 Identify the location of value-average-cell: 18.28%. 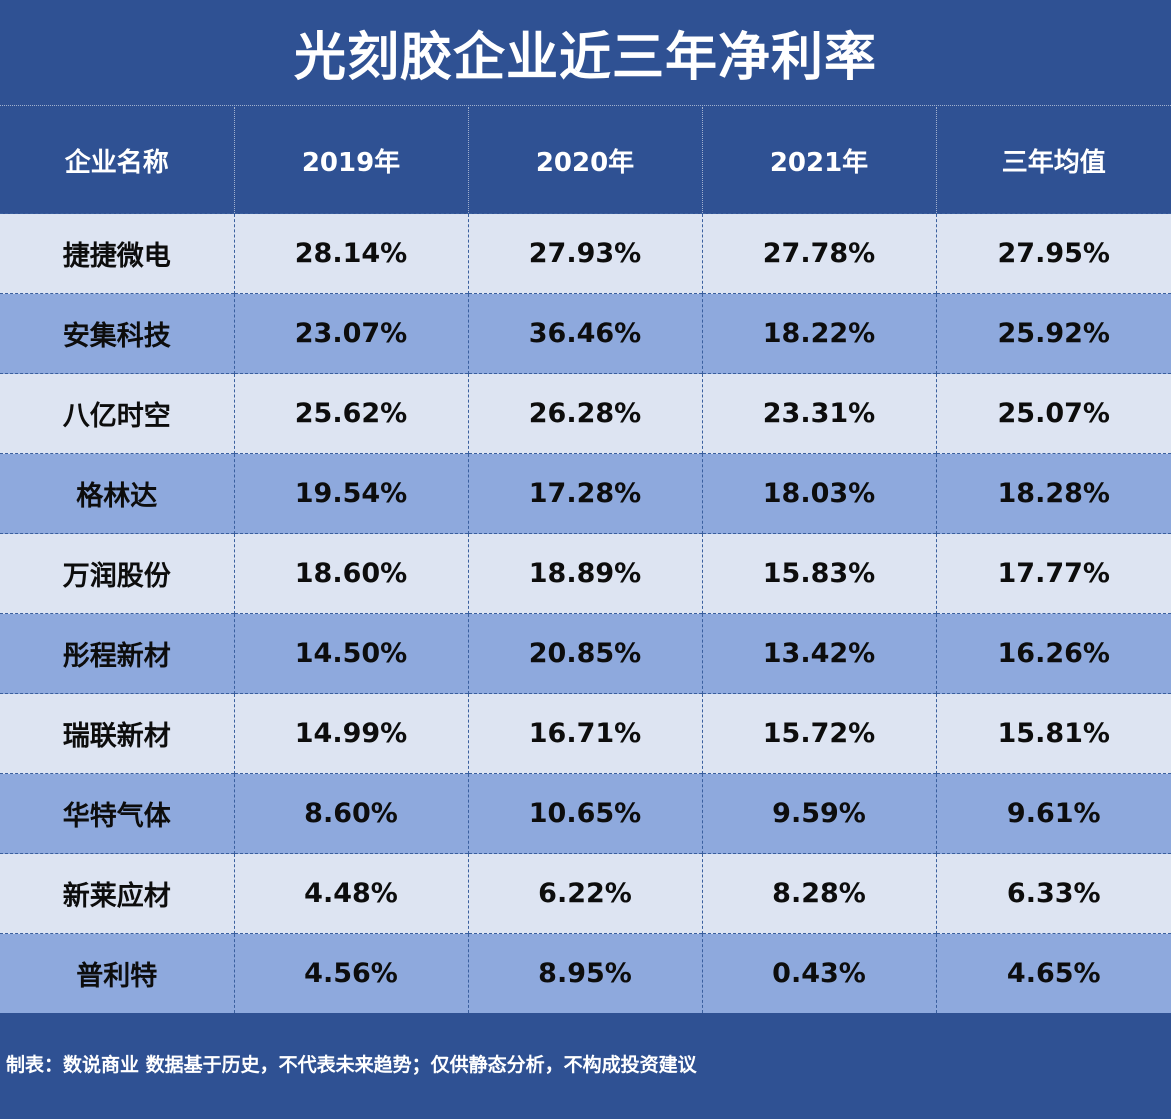
(1053, 493).